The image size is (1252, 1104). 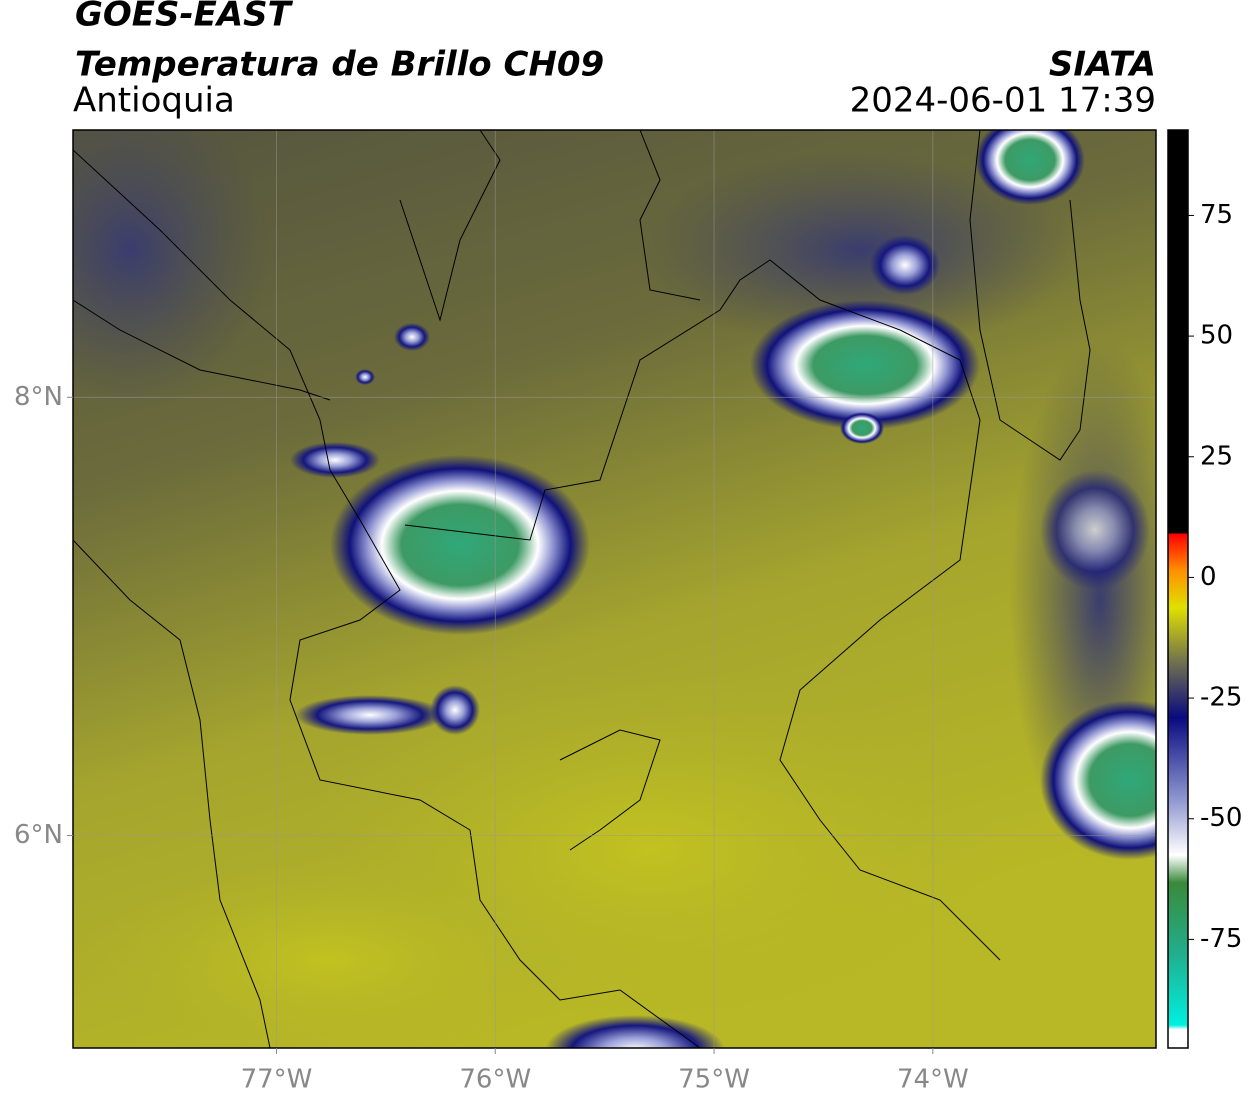 I want to click on x-tick-label: 75°W, so click(x=714, y=1080).